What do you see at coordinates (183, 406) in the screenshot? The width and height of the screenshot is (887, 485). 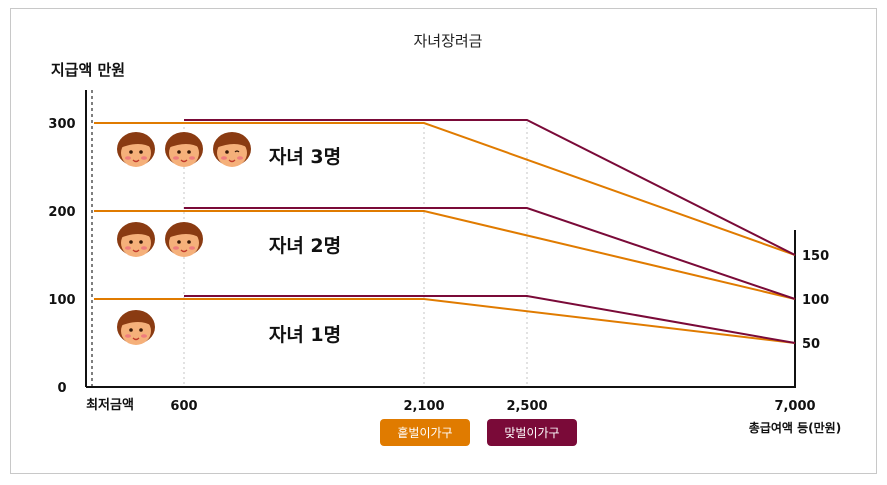 I see `x-tick-label: 600` at bounding box center [183, 406].